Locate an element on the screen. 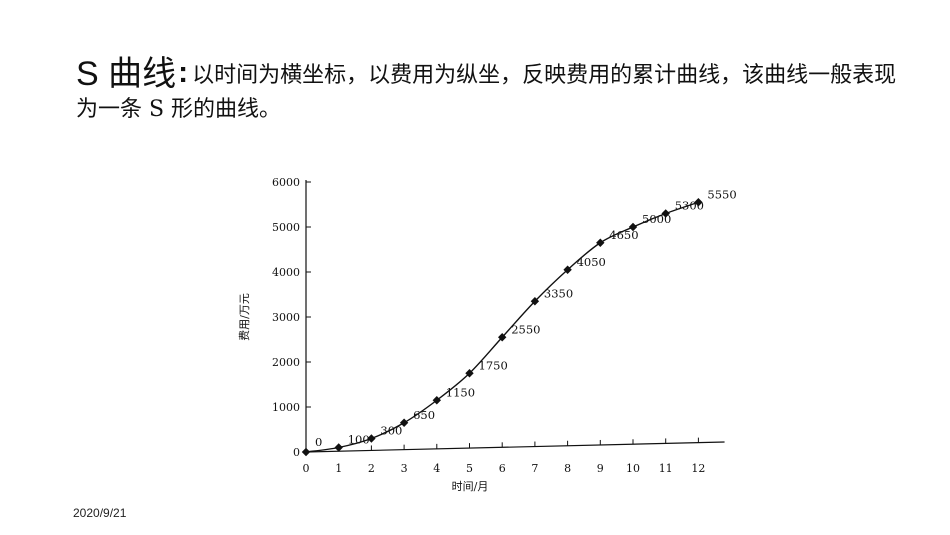 This screenshot has width=950, height=535. x-axis-label: 时间/月 is located at coordinates (470, 486).